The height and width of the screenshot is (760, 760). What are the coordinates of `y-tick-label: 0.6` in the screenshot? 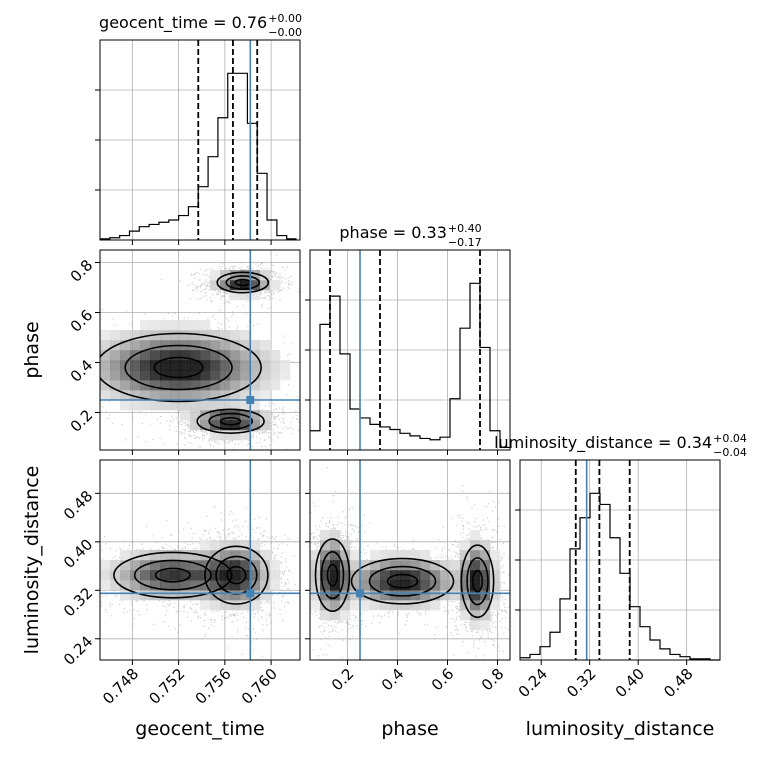 It's located at (82, 321).